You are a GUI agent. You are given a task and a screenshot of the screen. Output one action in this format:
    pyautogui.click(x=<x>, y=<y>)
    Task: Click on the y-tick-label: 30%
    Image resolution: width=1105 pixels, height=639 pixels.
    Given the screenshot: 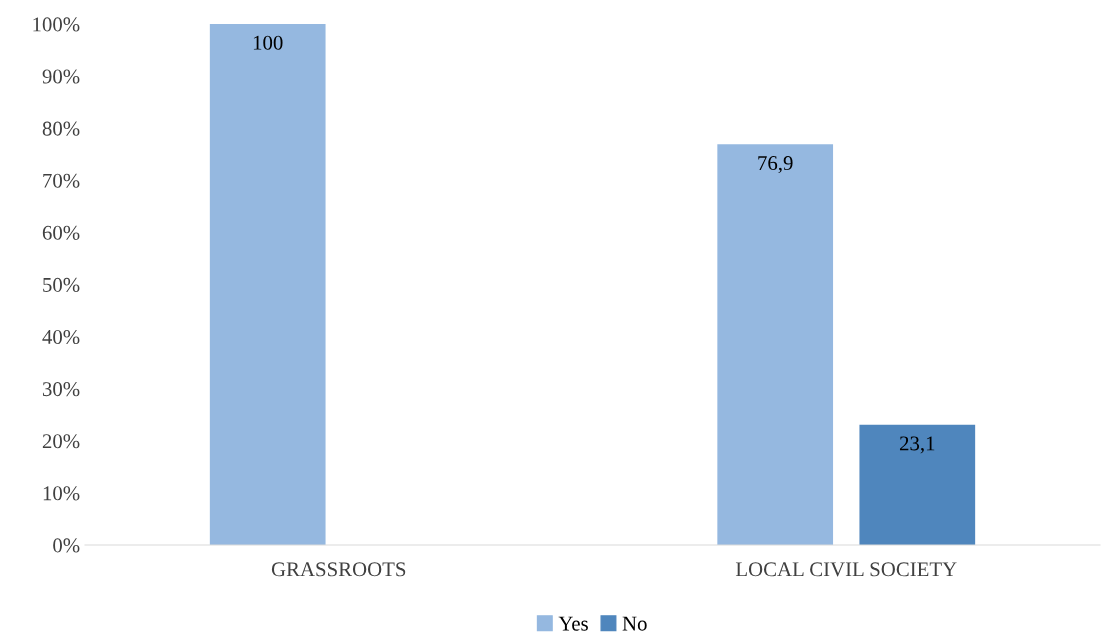 What is the action you would take?
    pyautogui.click(x=61, y=389)
    